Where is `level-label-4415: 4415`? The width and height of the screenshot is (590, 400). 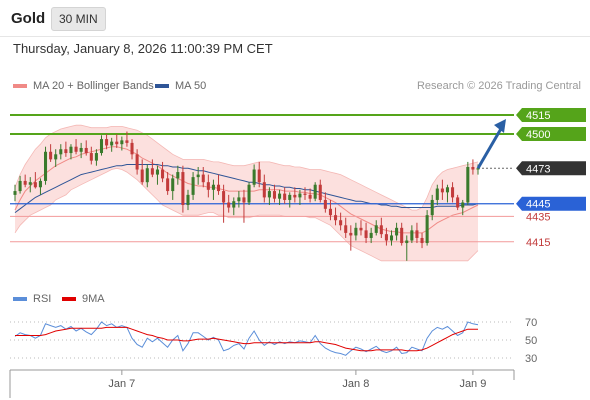 level-label-4415: 4415 is located at coordinates (538, 243).